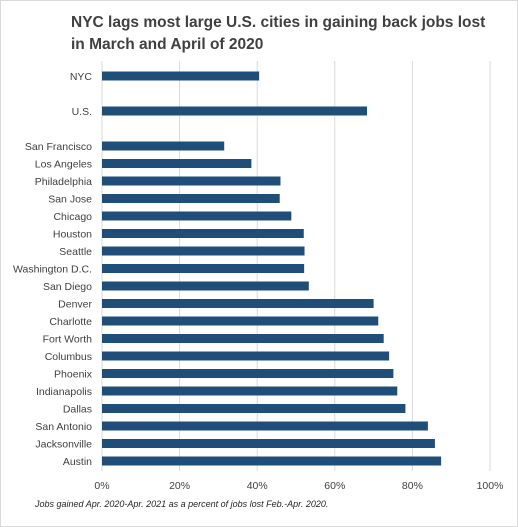 This screenshot has width=518, height=527. Describe the element at coordinates (75, 304) in the screenshot. I see `category-label: Denver` at that location.